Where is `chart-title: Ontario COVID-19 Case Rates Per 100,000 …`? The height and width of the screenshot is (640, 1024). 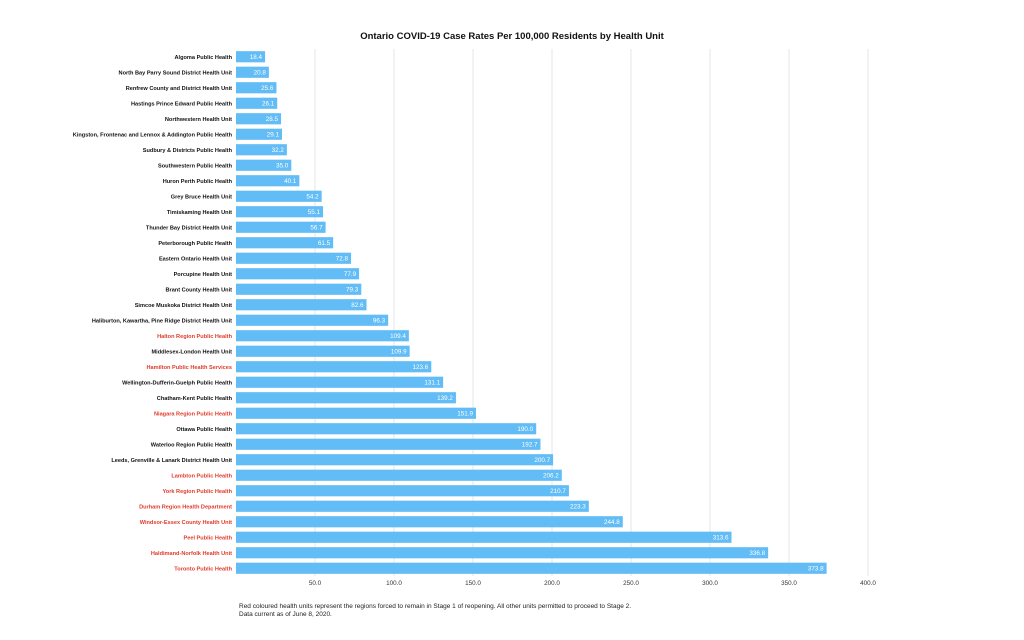 chart-title: Ontario COVID-19 Case Rates Per 100,000 … is located at coordinates (512, 36).